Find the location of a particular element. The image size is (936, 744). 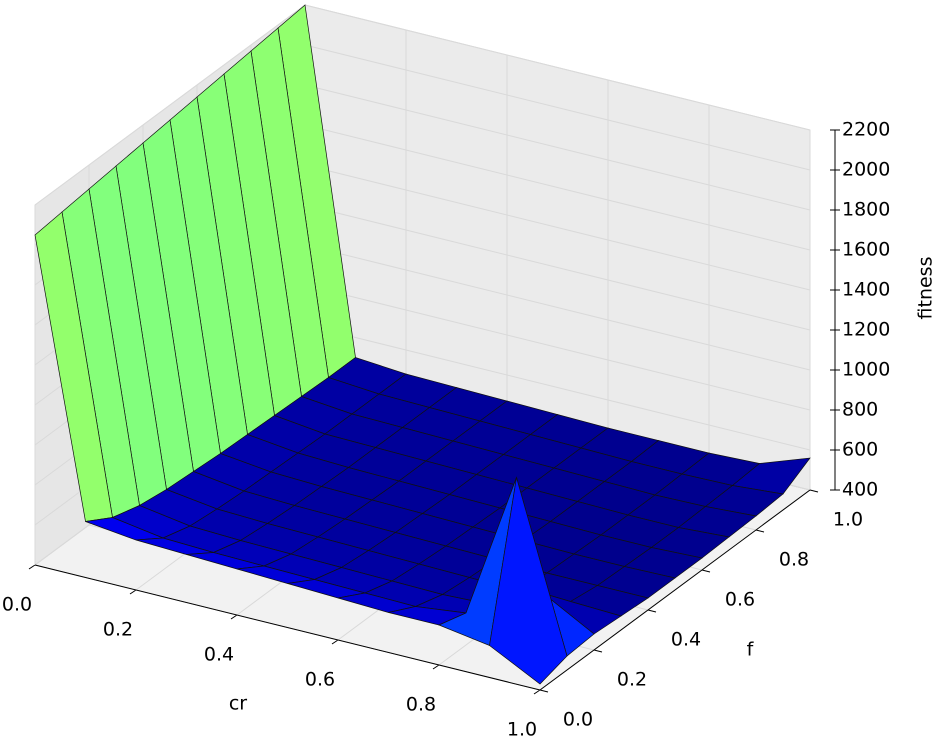

z-tick-label: 1400 is located at coordinates (866, 290).